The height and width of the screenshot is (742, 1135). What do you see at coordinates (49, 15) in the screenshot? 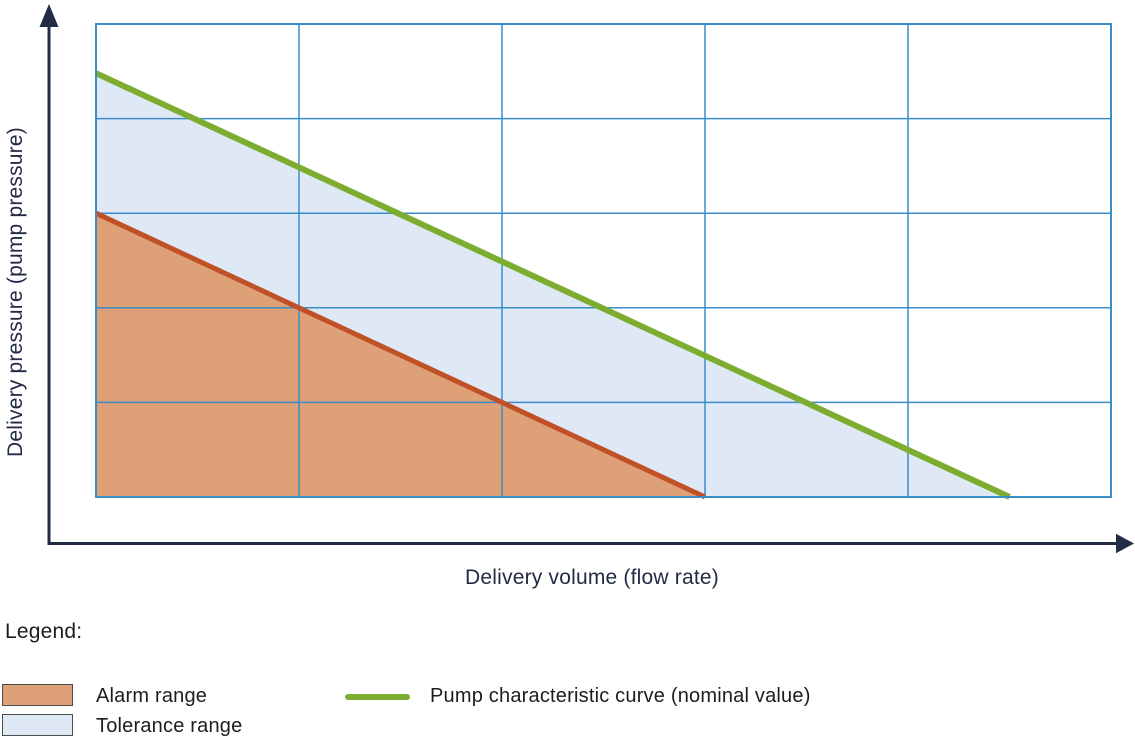
I see `y-axis-arrowhead` at bounding box center [49, 15].